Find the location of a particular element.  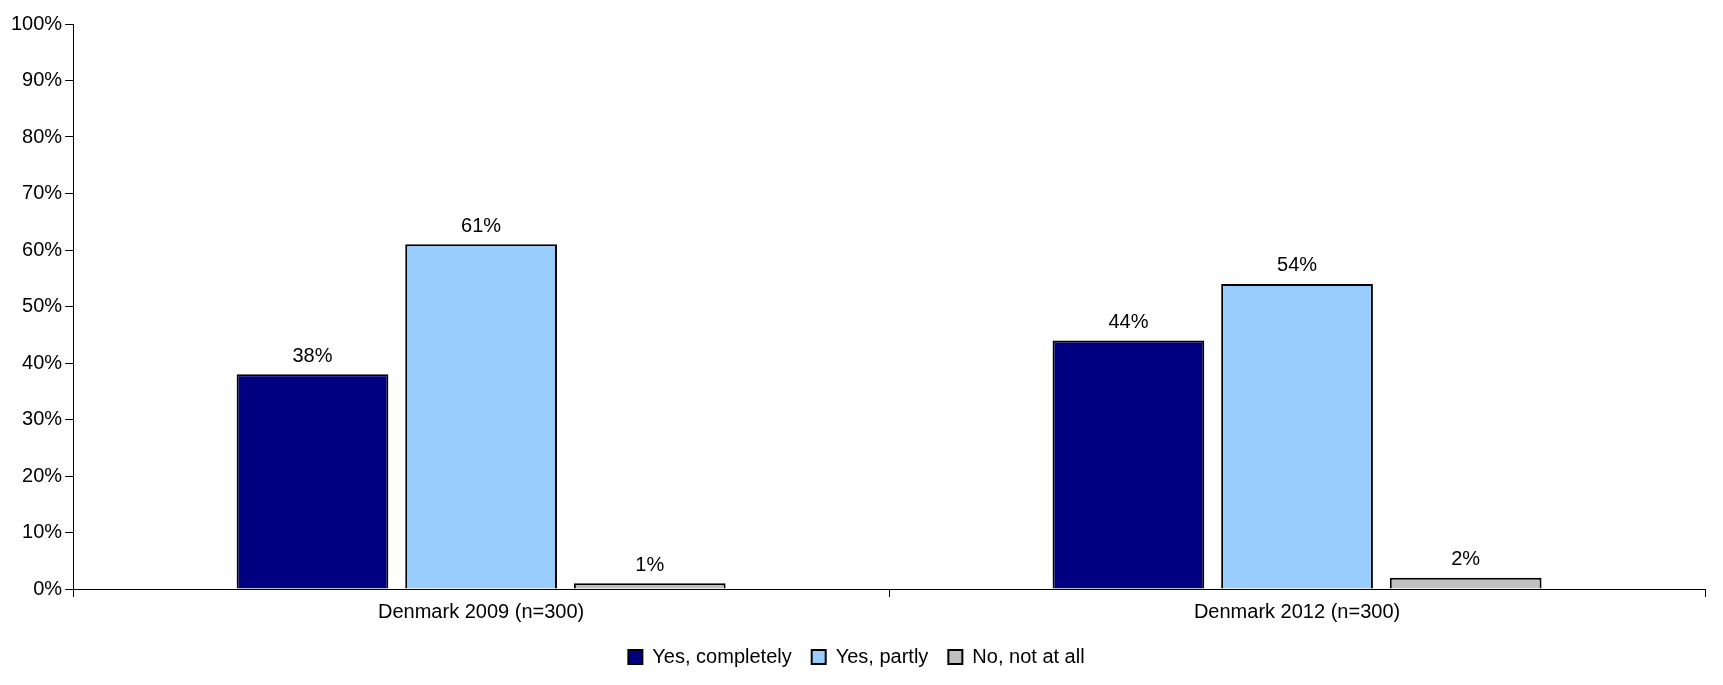

x-tick-label: Denmark 2012 (n=300) is located at coordinates (1297, 610).